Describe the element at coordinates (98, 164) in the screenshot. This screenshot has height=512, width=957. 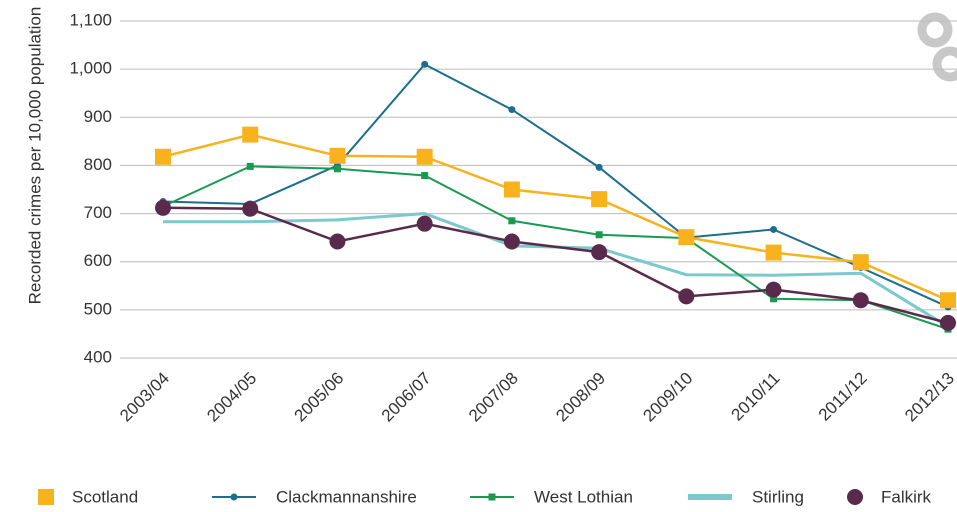
I see `y-tick-label: 800` at that location.